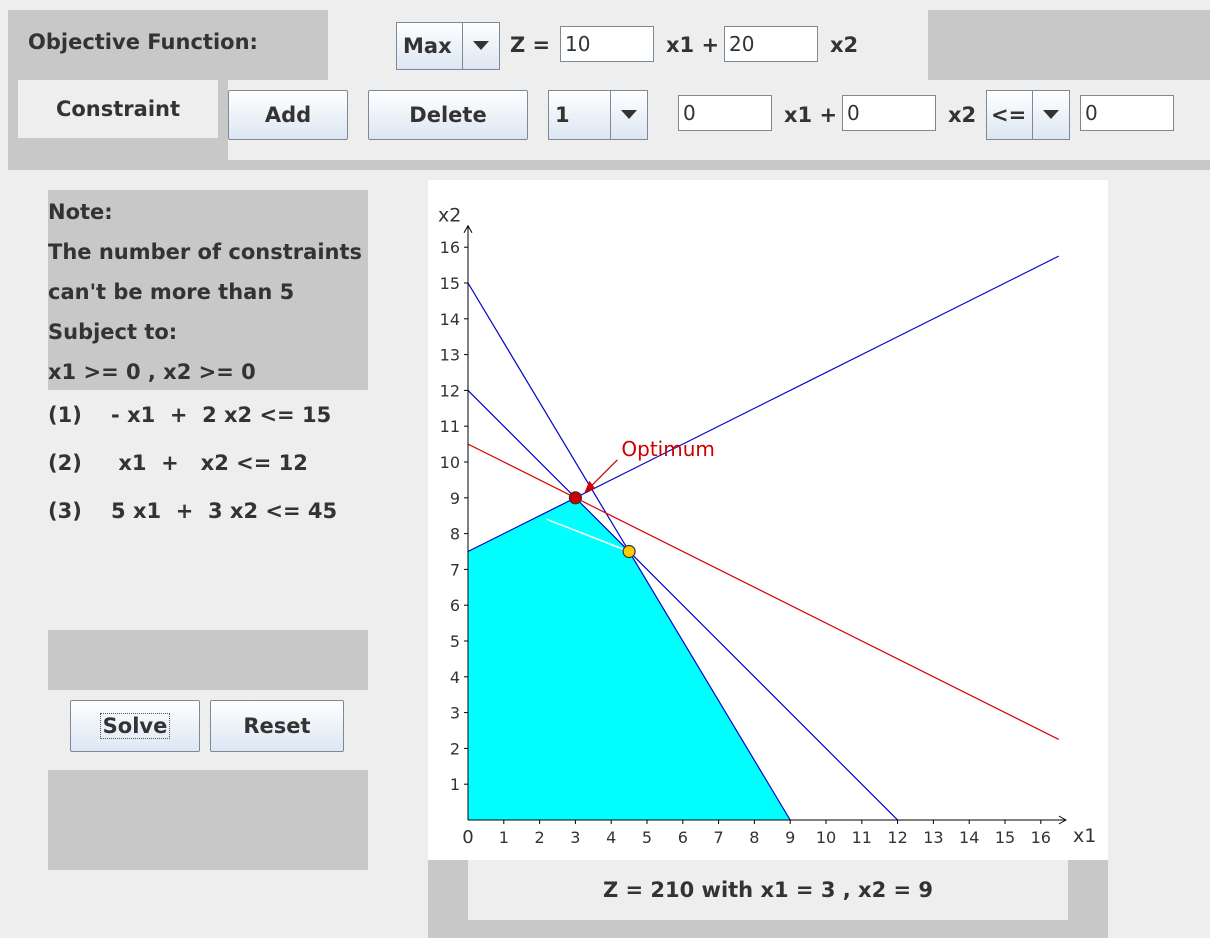  I want to click on left-spacer-panel, so click(208, 660).